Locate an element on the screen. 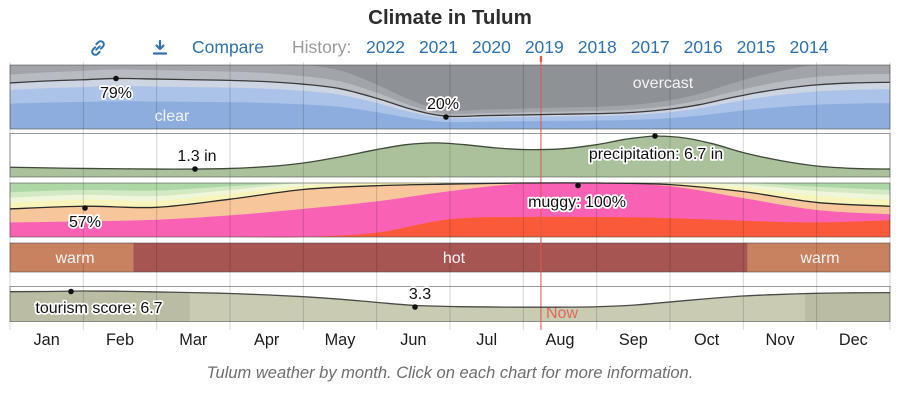 This screenshot has width=900, height=400. temperature-bands-chart is located at coordinates (450, 257).